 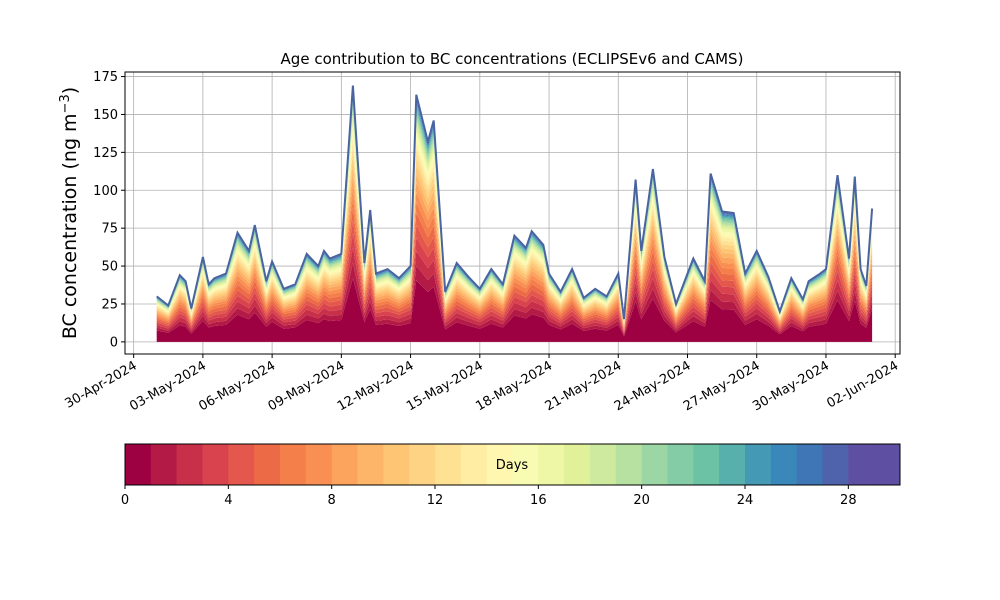 What do you see at coordinates (105, 115) in the screenshot?
I see `y-tick-label: 150` at bounding box center [105, 115].